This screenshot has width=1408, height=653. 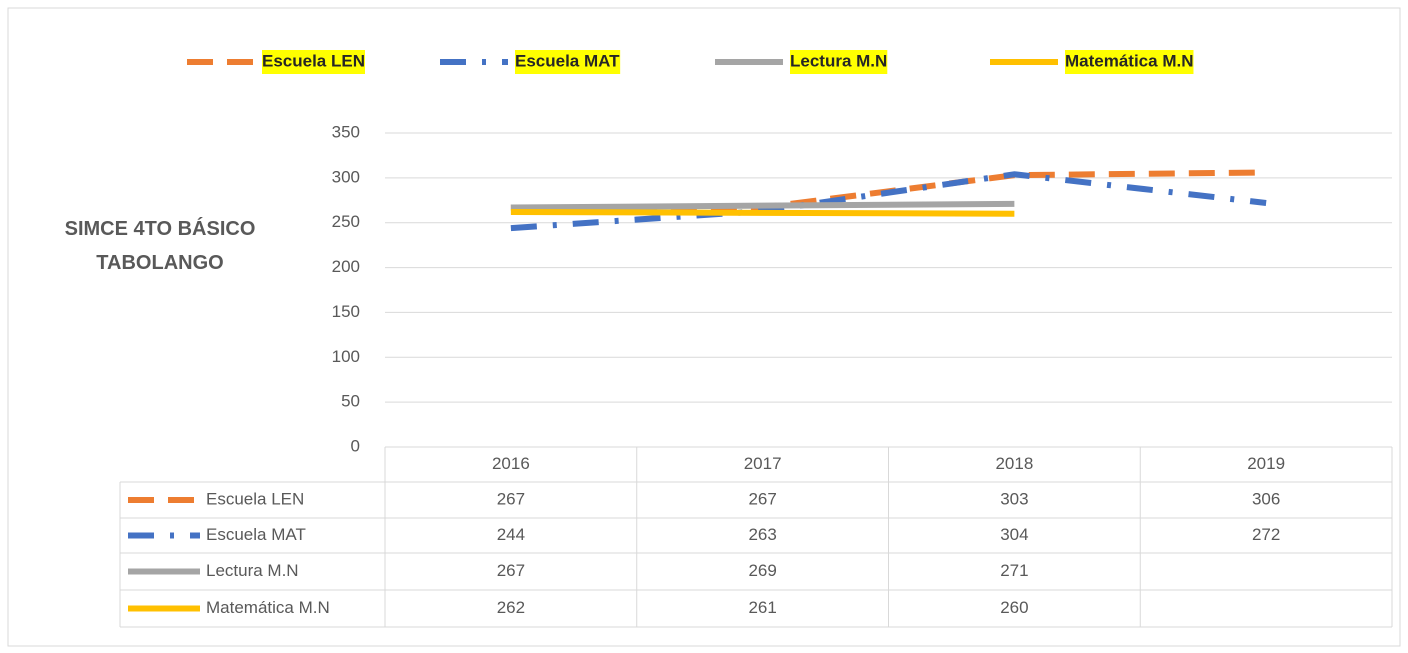 I want to click on legend-label: Escuela MAT, so click(x=567, y=60).